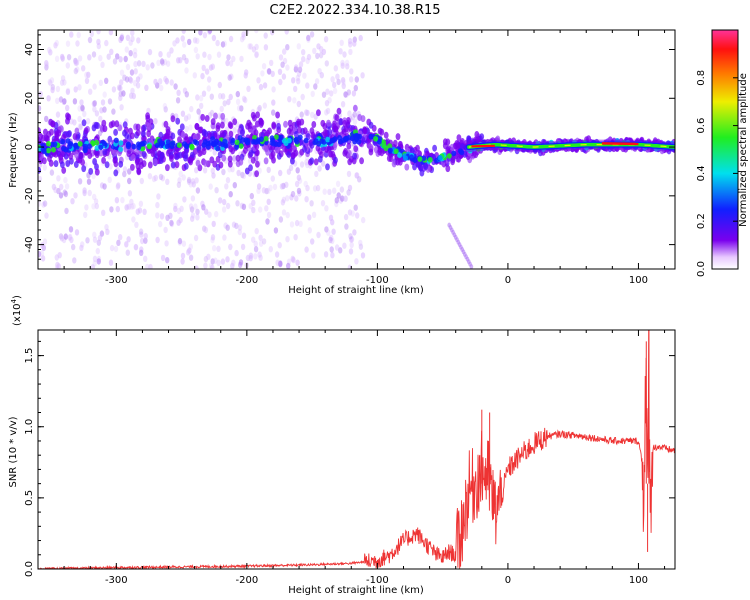 The width and height of the screenshot is (750, 600). What do you see at coordinates (354, 10) in the screenshot?
I see `figure-title: C2E2.2022.334.10.38.R15` at bounding box center [354, 10].